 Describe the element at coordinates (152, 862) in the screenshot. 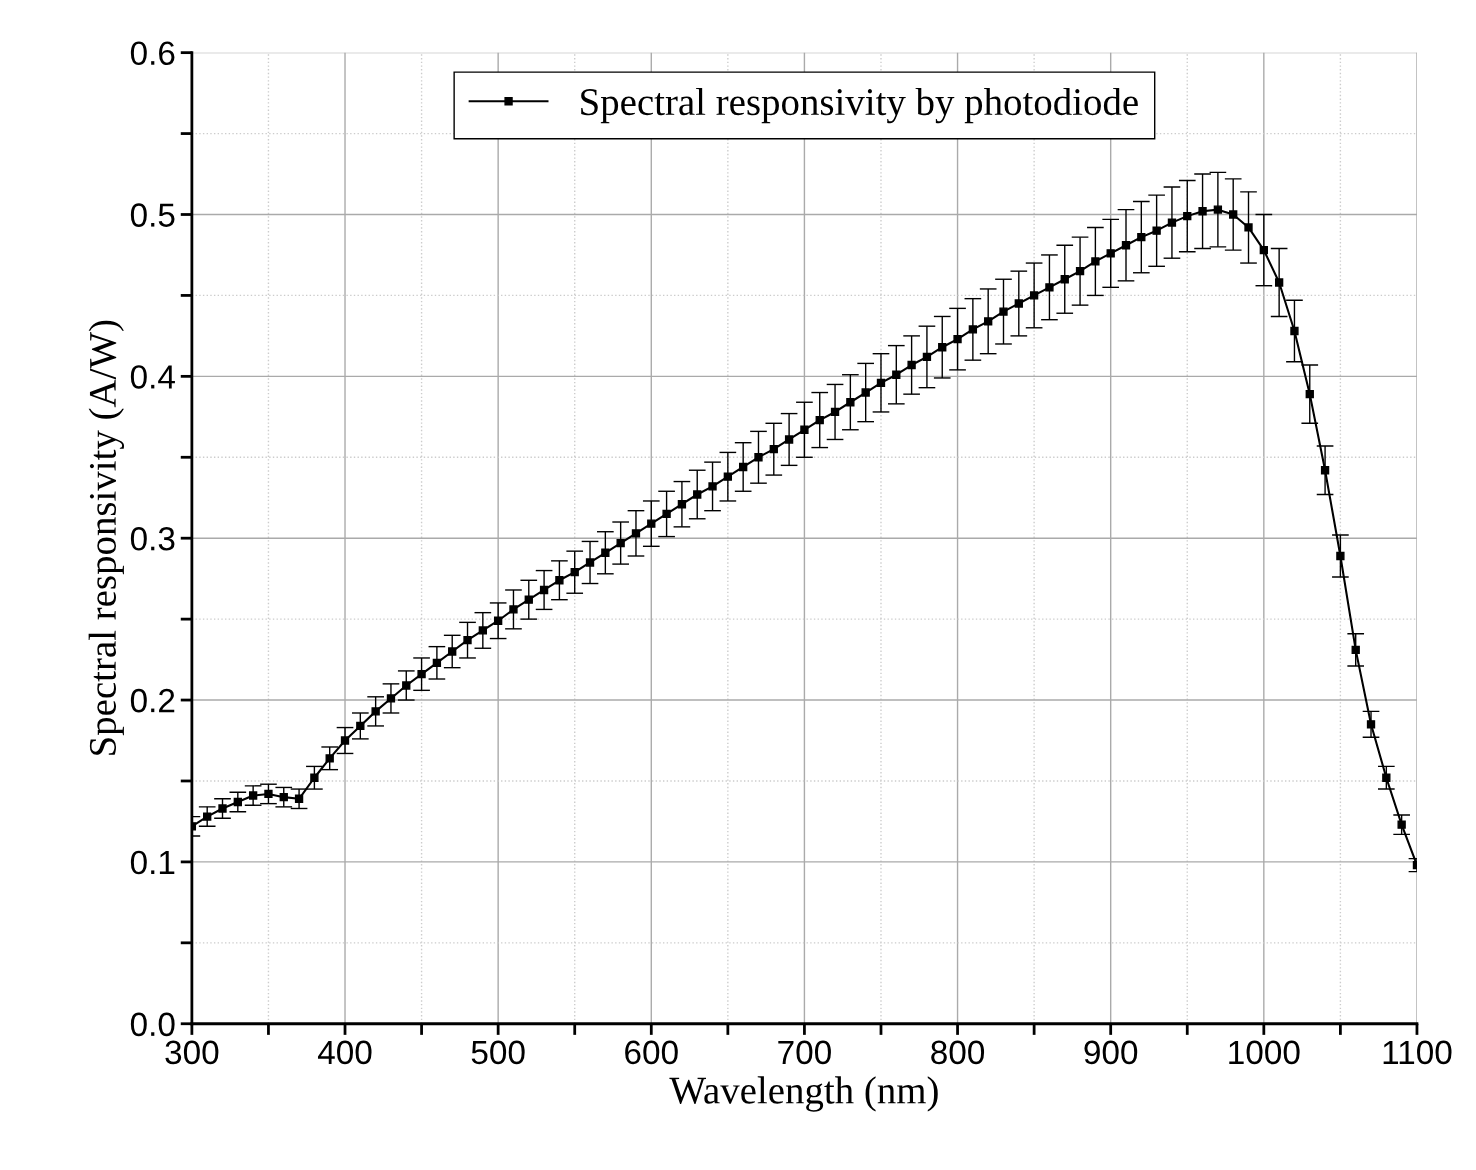

I see `y-tick-label: 0.1` at that location.